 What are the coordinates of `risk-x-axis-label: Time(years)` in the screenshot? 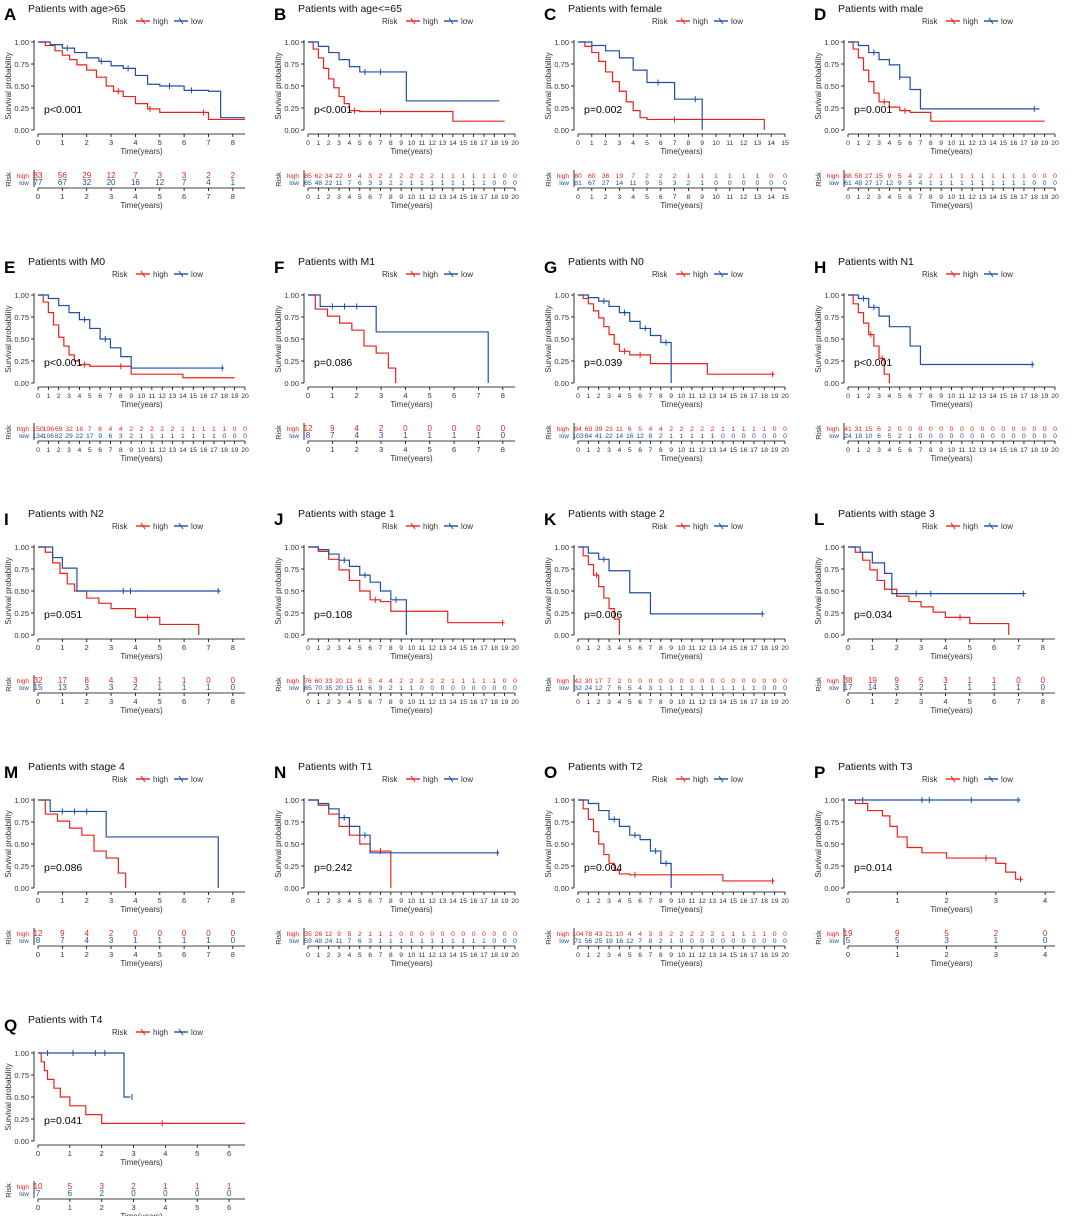 It's located at (951, 963).